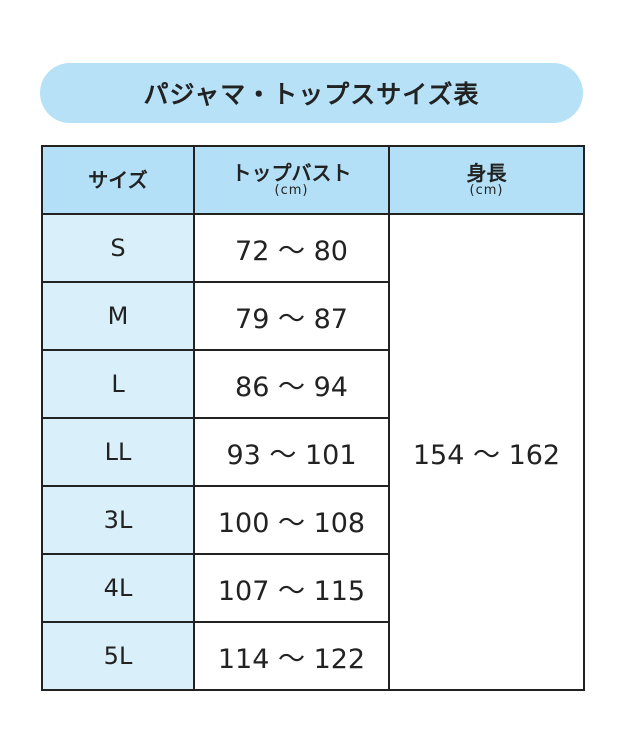  I want to click on size-cell: 3L, so click(118, 520).